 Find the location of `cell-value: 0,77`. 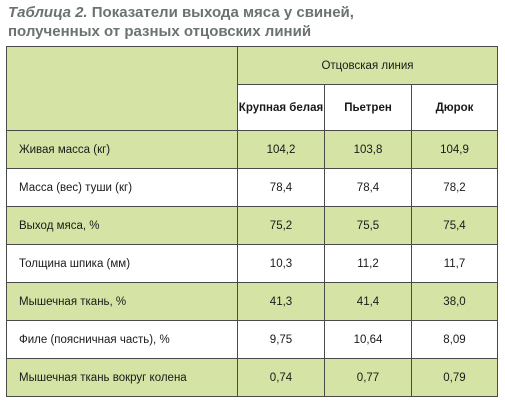

cell-value: 0,77 is located at coordinates (368, 377).